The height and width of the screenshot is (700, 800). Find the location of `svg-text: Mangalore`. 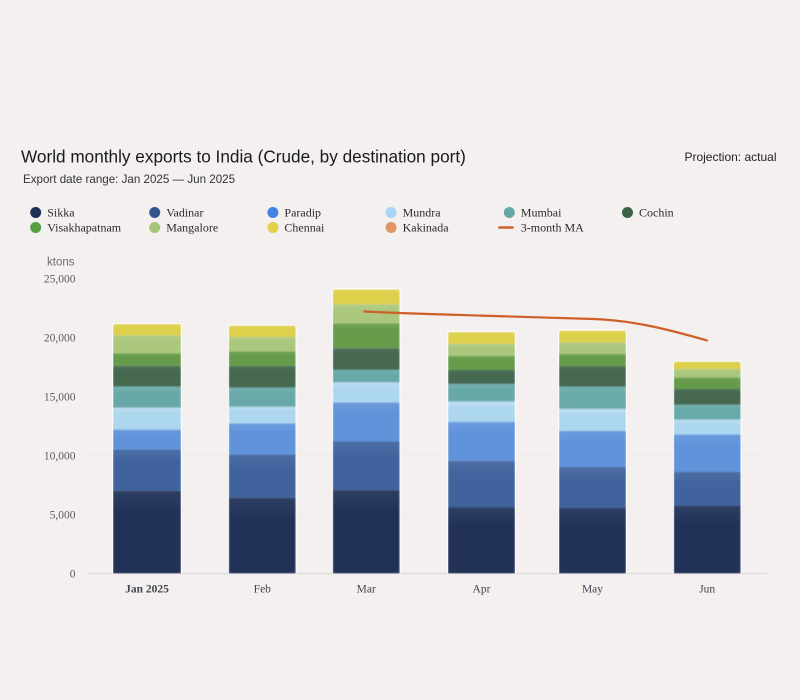

svg-text: Mangalore is located at coordinates (192, 228).